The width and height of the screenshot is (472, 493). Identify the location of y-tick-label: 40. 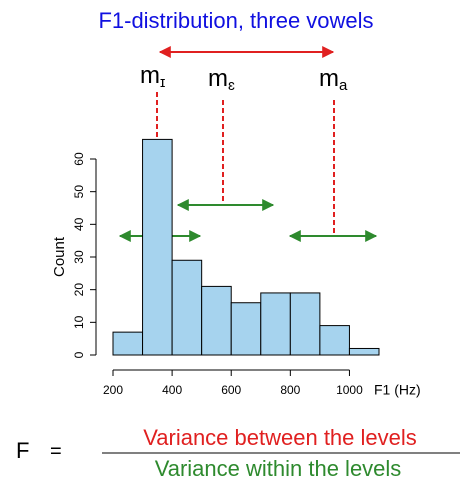
(79, 224).